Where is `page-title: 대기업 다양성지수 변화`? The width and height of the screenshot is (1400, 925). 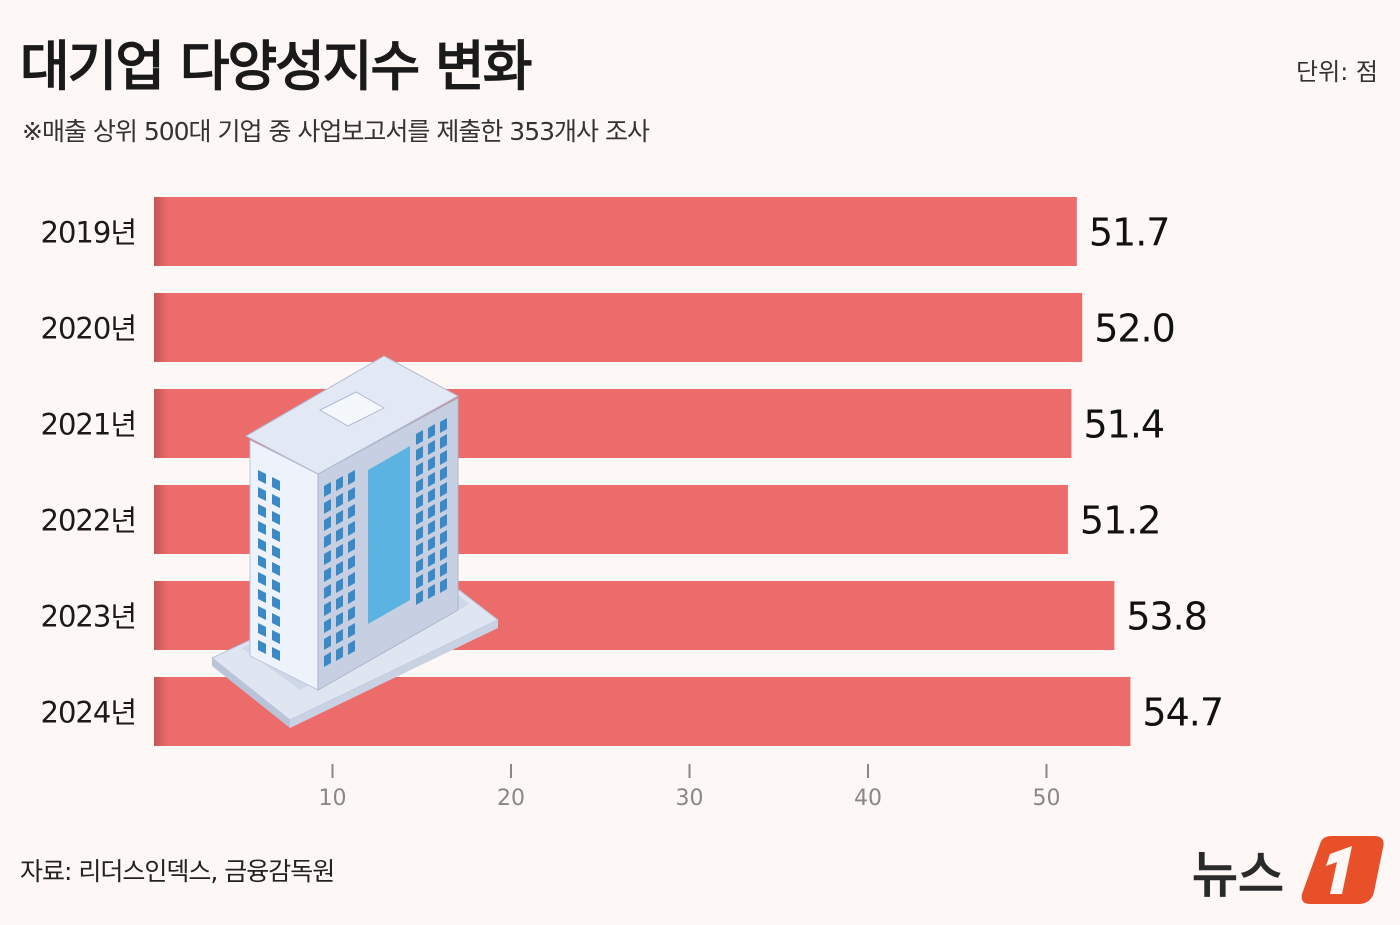
page-title: 대기업 다양성지수 변화 is located at coordinates (276, 66).